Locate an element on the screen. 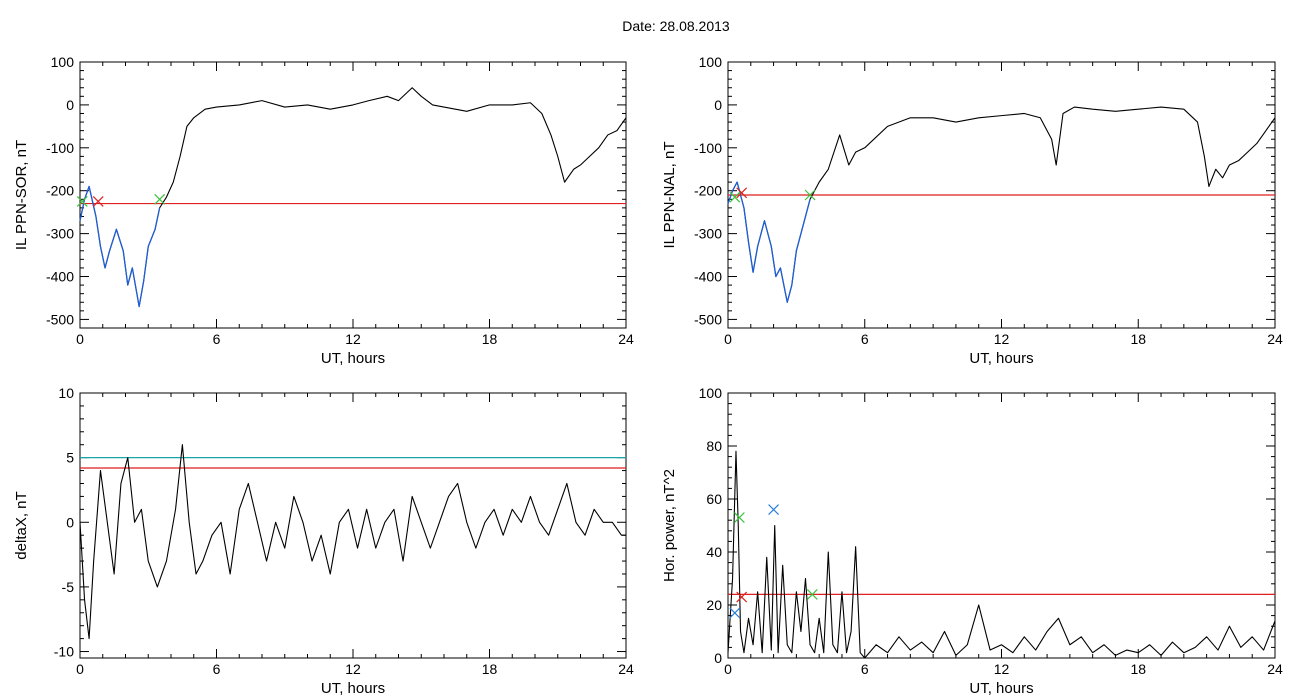 Image resolution: width=1300 pixels, height=700 pixels. y-tick-label: 80 is located at coordinates (714, 446).